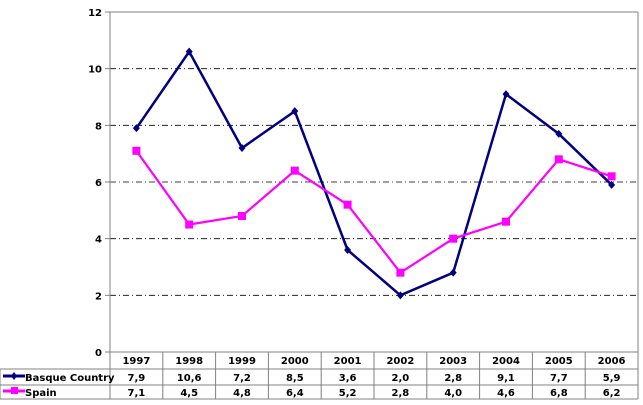 The image size is (643, 405). Describe the element at coordinates (401, 378) in the screenshot. I see `data-table-value: 2,0` at that location.